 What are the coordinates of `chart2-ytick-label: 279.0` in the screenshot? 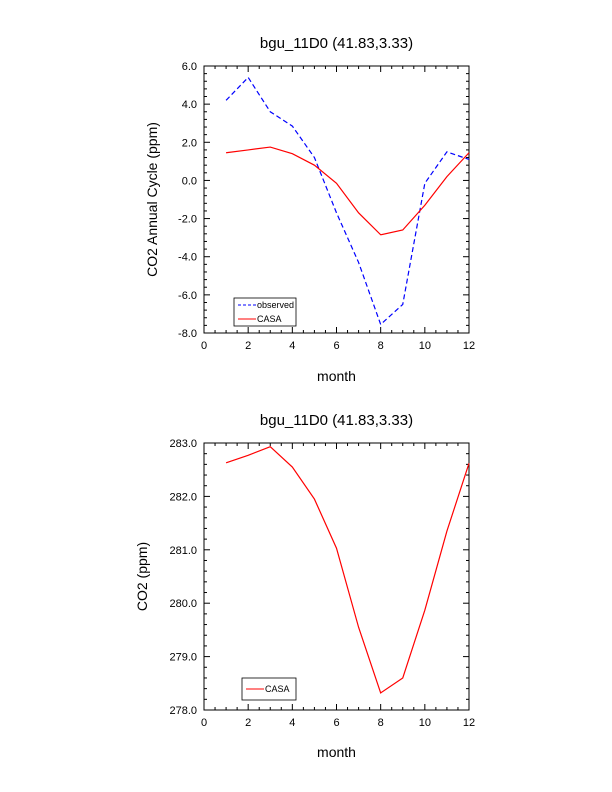 It's located at (183, 658).